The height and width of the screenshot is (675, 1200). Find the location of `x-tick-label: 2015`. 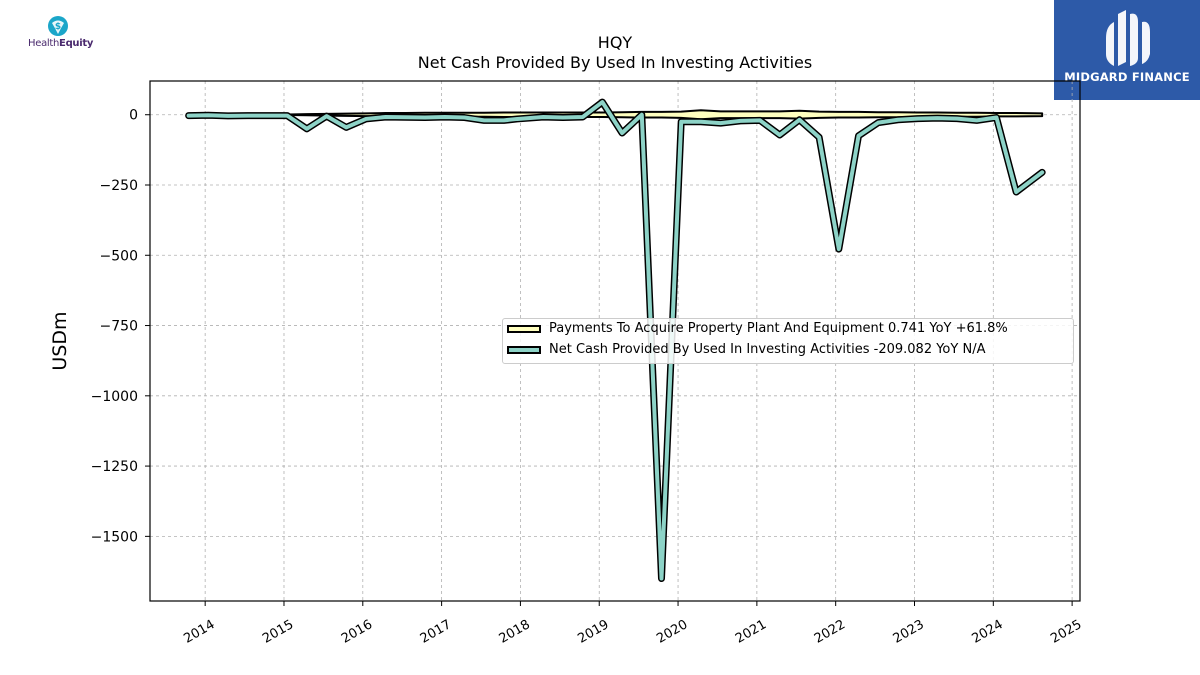

x-tick-label: 2015 is located at coordinates (278, 632).